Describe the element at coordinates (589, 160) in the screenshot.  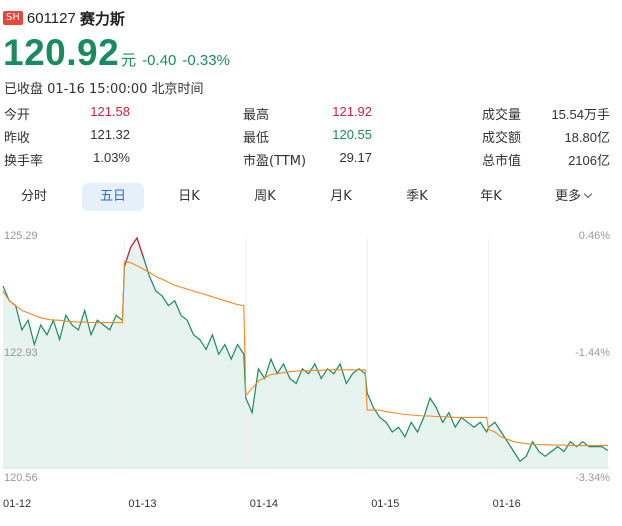
I see `stat-value: 2106亿` at that location.